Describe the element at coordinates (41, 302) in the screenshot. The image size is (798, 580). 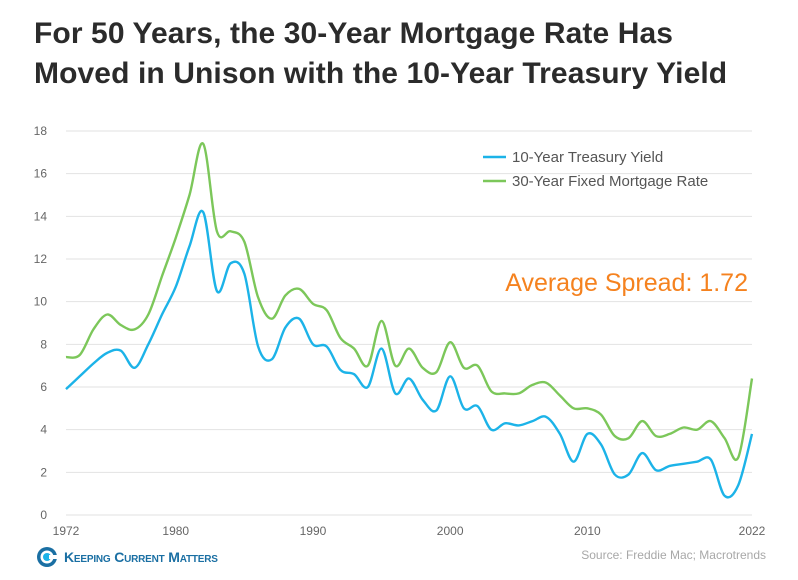
I see `y-tick-label: 10` at that location.